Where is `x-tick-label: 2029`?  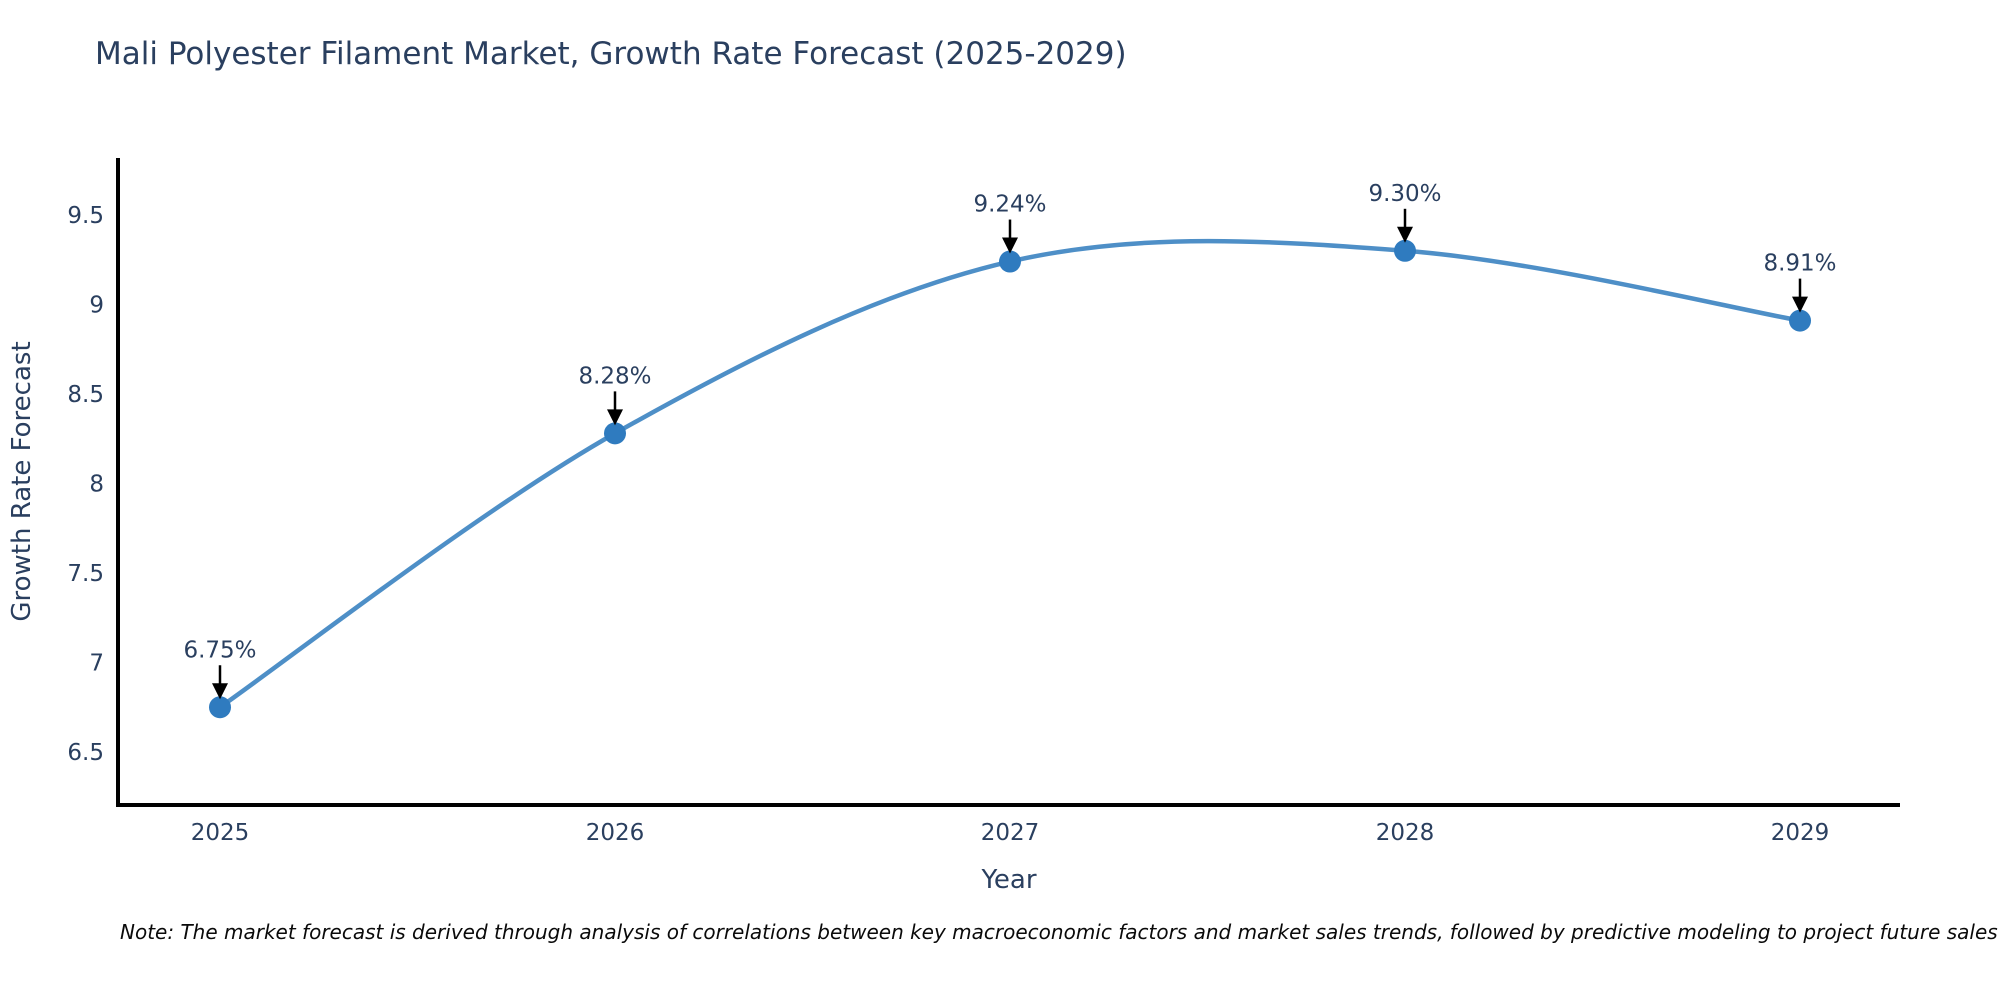
x-tick-label: 2029 is located at coordinates (1800, 833).